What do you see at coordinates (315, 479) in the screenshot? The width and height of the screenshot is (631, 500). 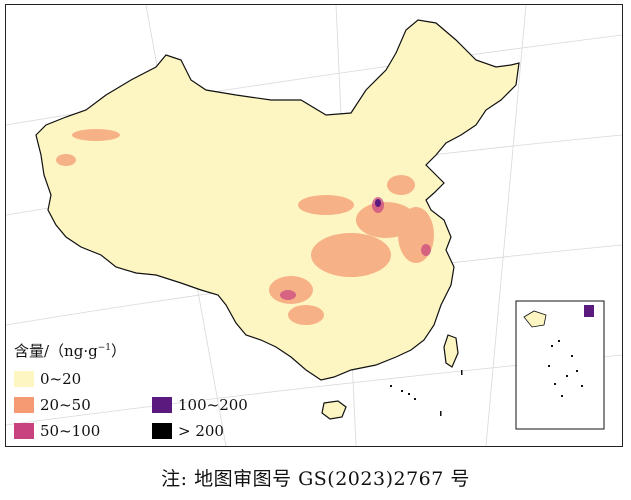 I see `map-caption: 注: 地图审图号 GS(2023)2767 号` at bounding box center [315, 479].